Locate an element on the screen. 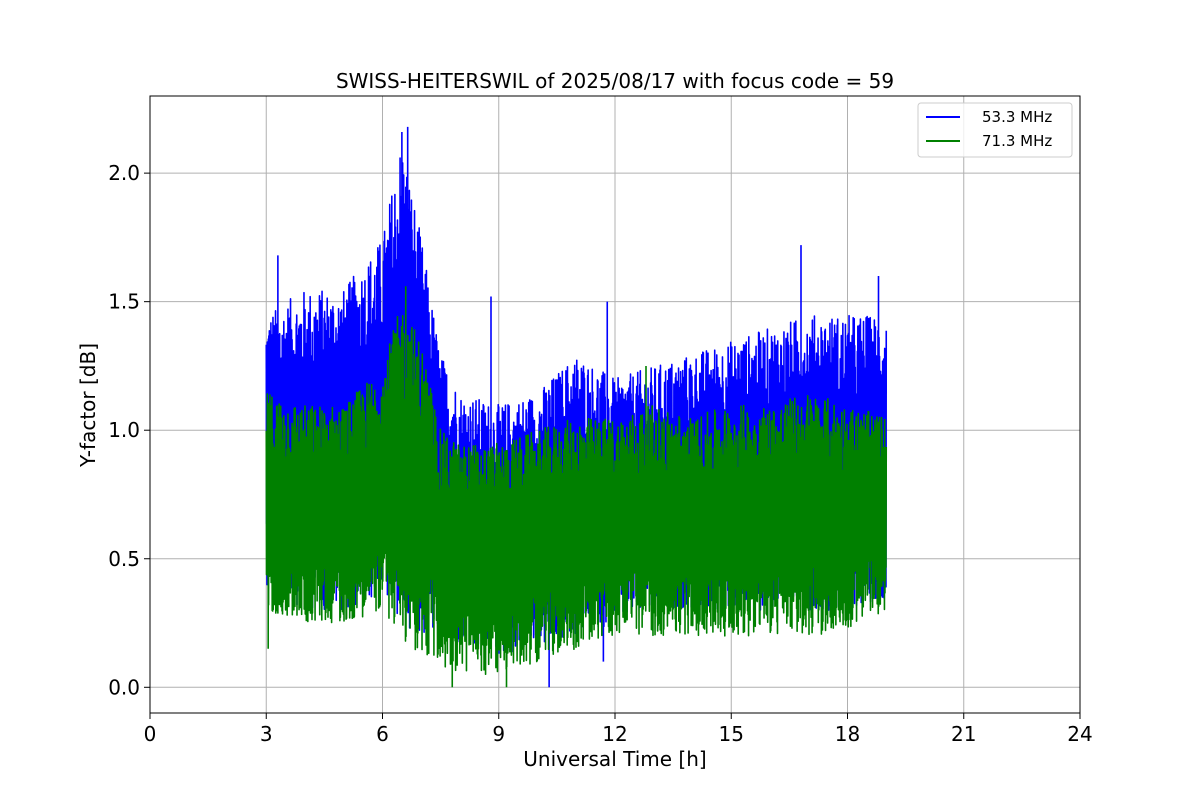 The height and width of the screenshot is (804, 1200). legend-label-71-mhz: 71.3 MHz is located at coordinates (1017, 141).